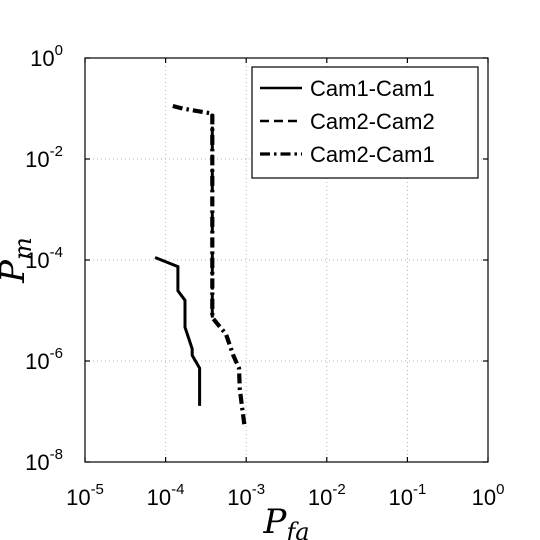 This screenshot has width=540, height=540. I want to click on legend-label: Cam2-Cam2, so click(372, 121).